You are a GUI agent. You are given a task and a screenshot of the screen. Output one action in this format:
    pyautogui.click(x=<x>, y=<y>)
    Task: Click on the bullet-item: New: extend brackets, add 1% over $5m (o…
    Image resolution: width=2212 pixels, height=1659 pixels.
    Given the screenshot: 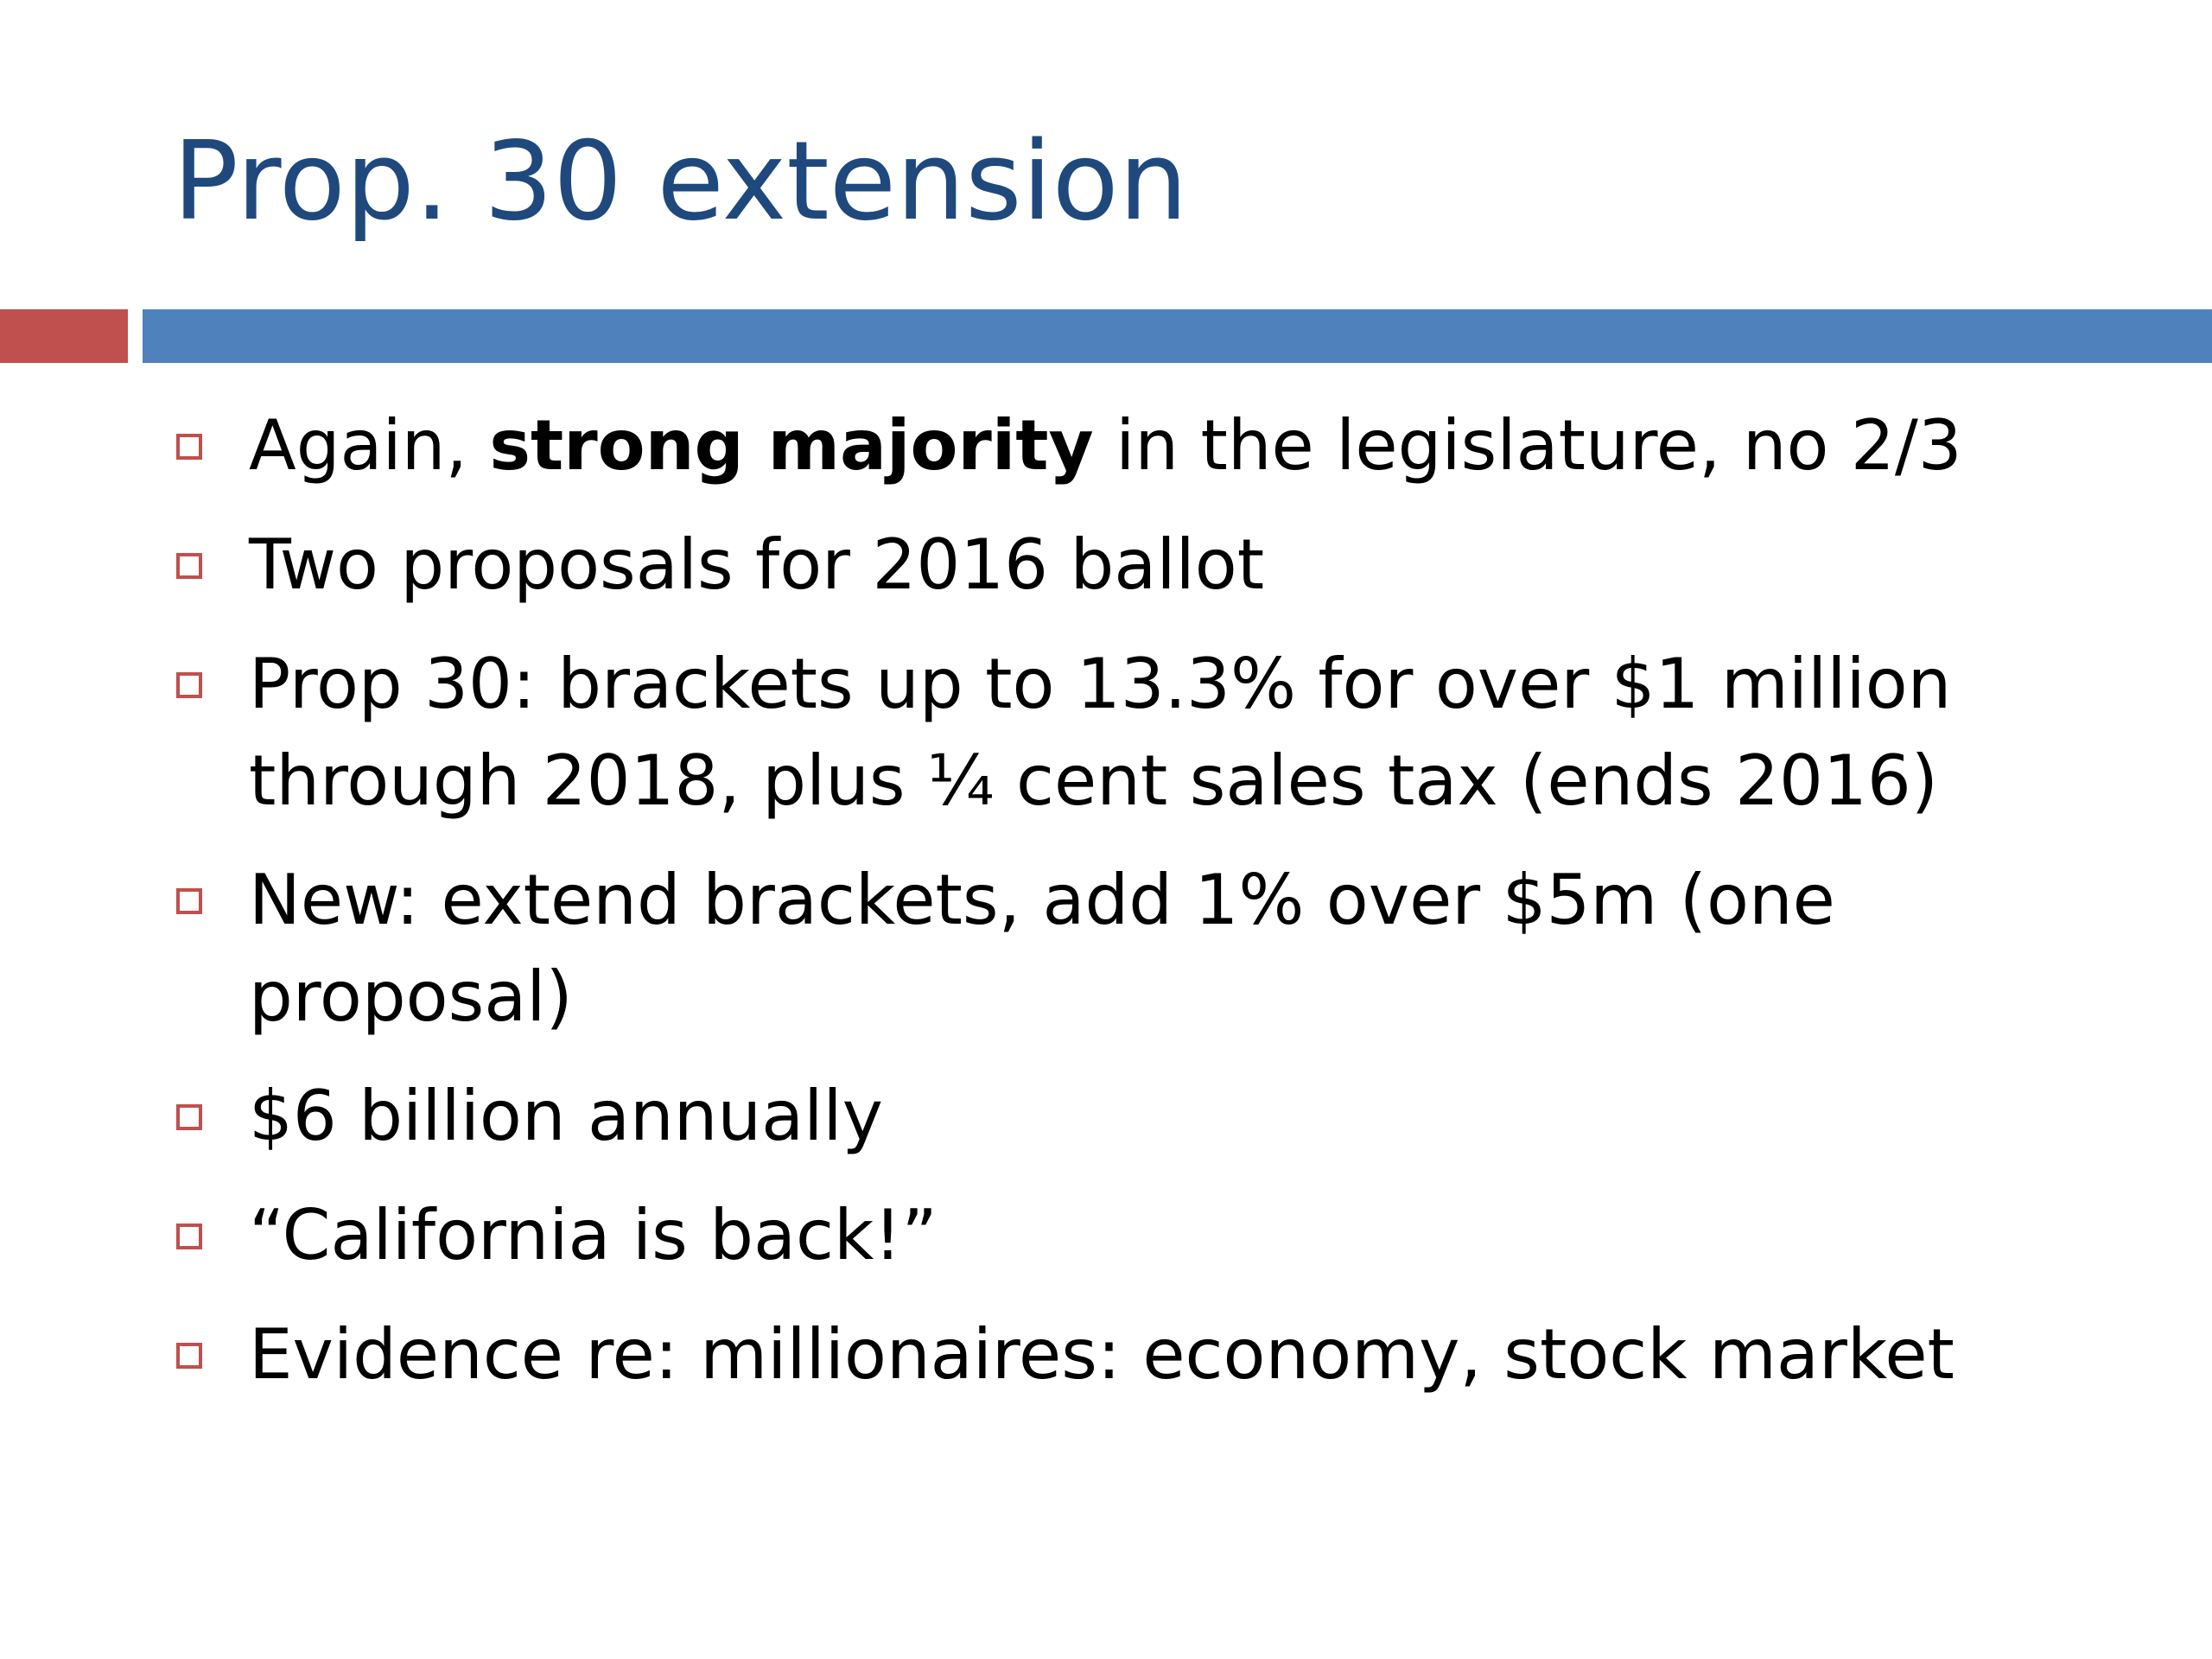 What is the action you would take?
    pyautogui.click(x=1166, y=949)
    